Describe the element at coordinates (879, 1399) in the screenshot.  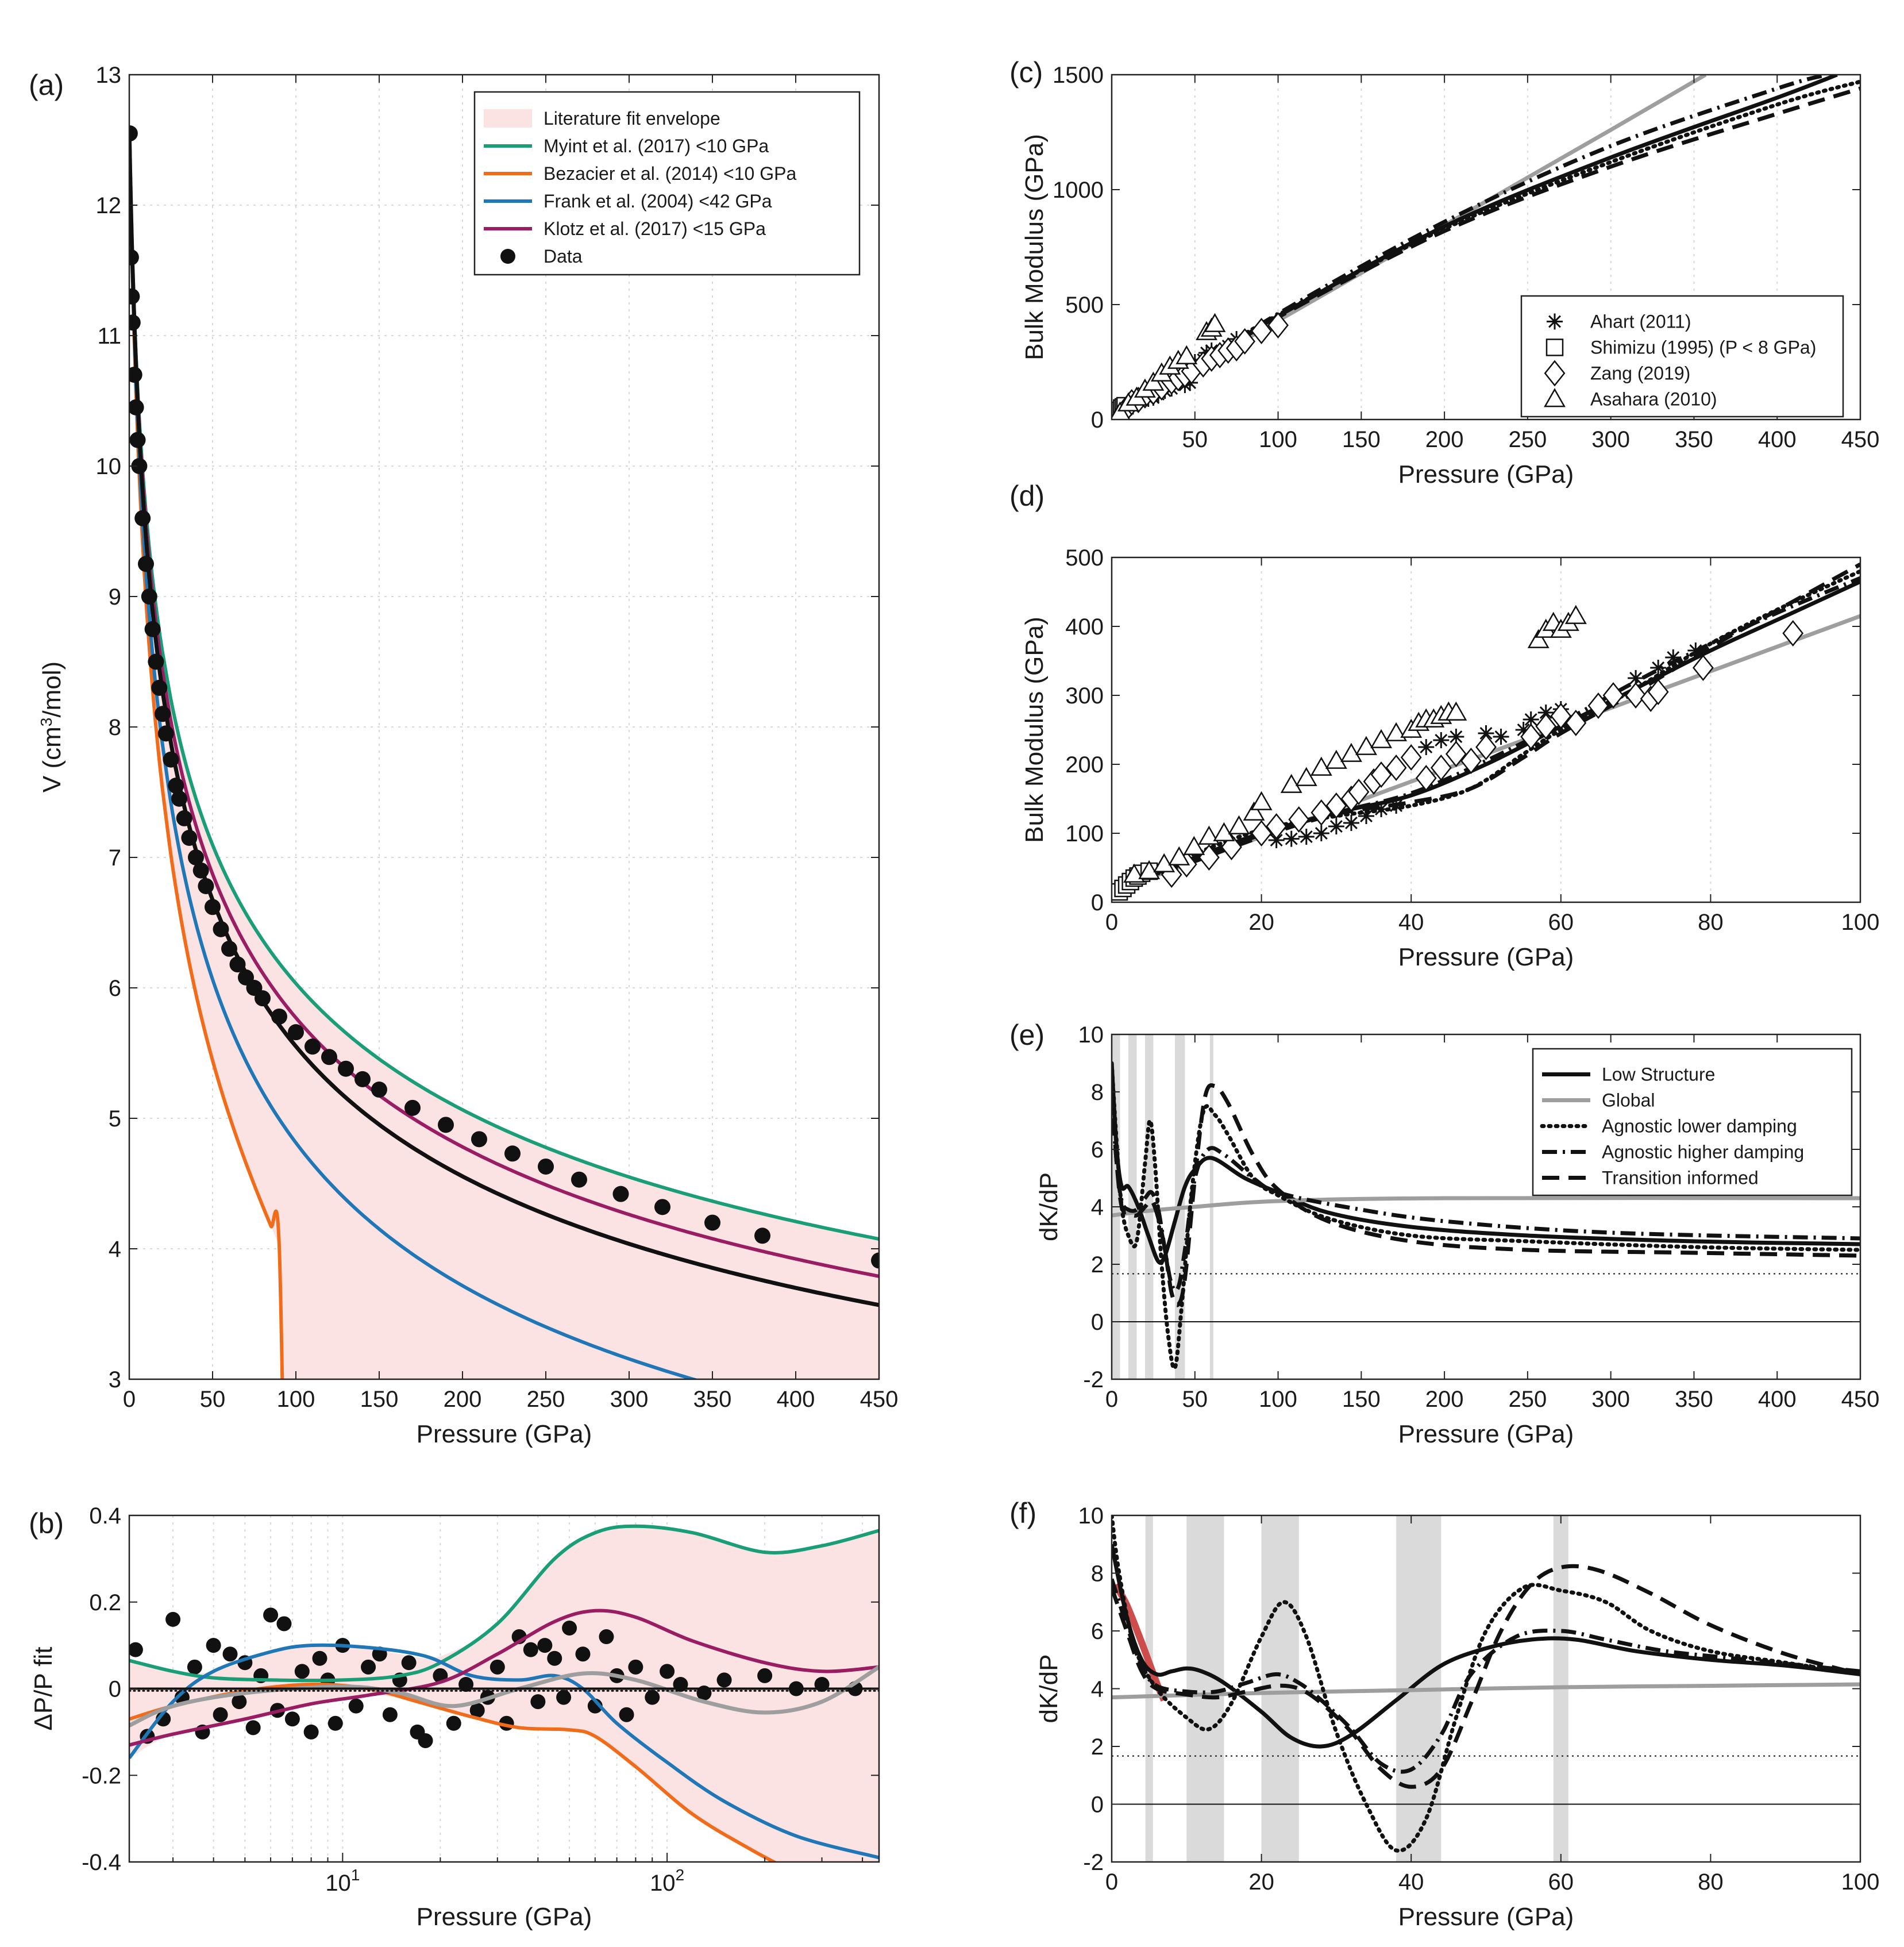
I see `a-x-tick-label: 450` at that location.